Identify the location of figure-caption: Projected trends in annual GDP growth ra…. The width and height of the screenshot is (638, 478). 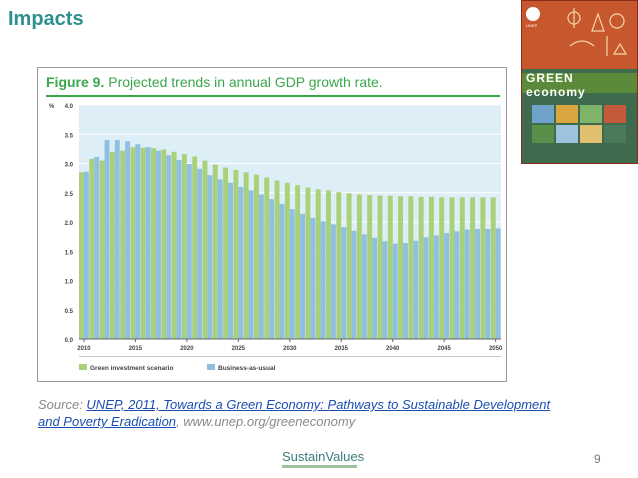
(245, 82).